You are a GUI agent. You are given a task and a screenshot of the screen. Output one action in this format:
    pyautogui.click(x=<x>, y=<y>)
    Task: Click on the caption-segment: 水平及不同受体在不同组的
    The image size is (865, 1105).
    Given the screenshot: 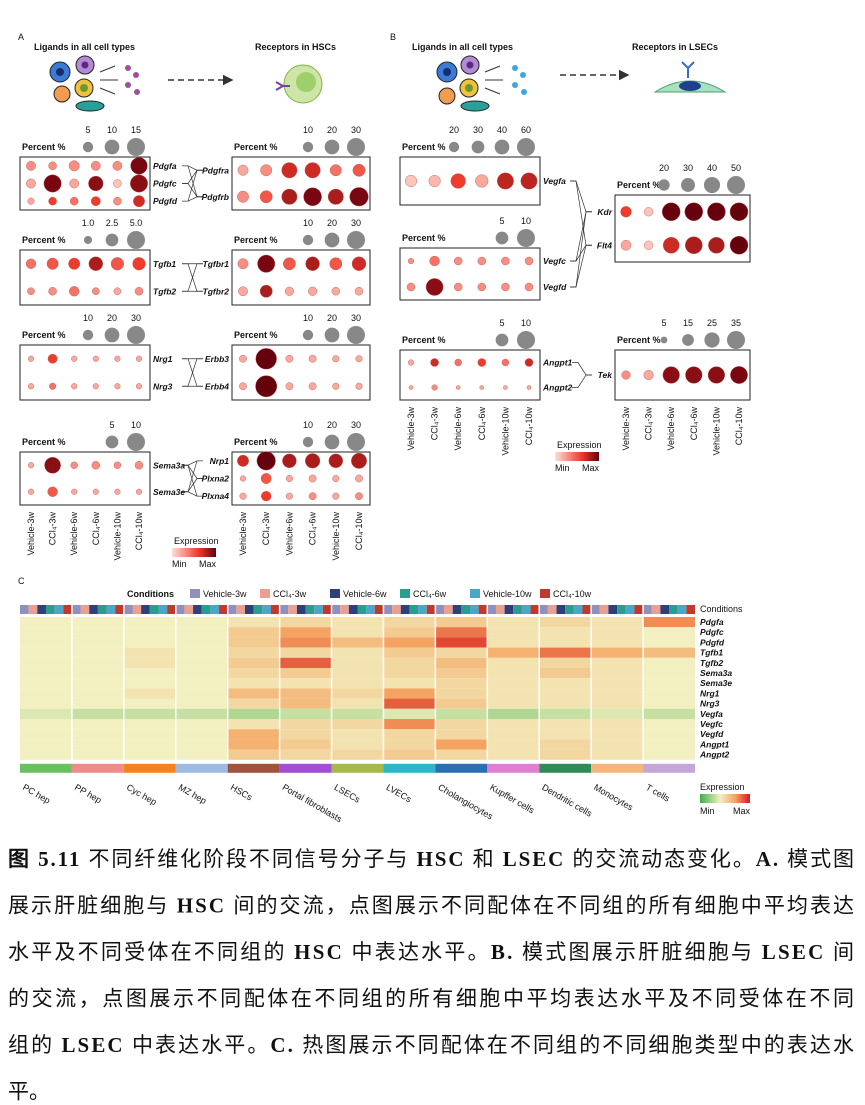 What is the action you would take?
    pyautogui.click(x=150, y=952)
    